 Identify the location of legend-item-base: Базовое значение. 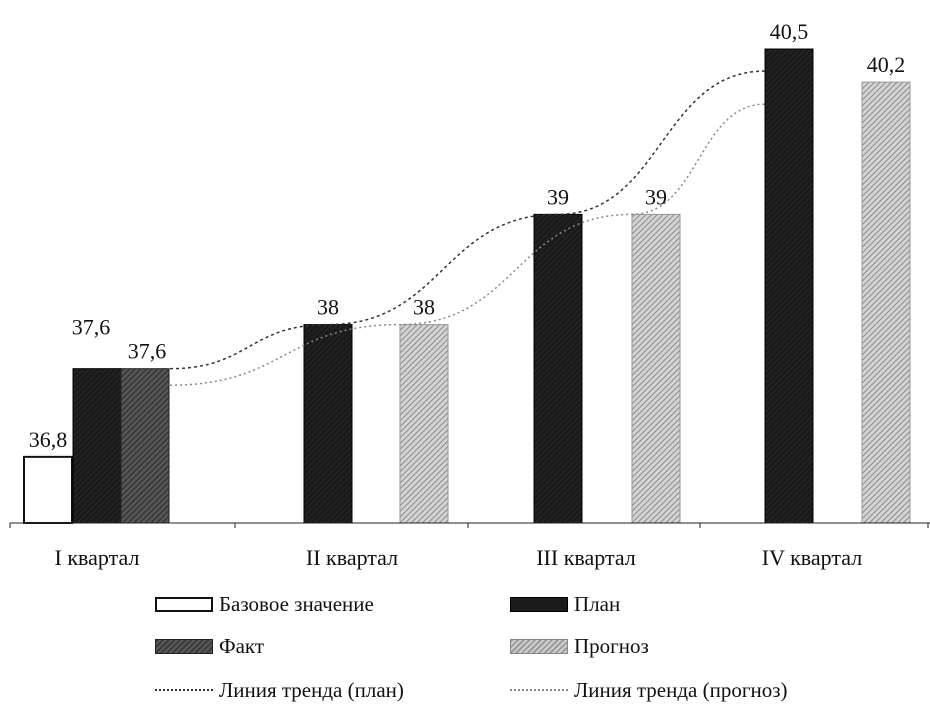
(264, 604).